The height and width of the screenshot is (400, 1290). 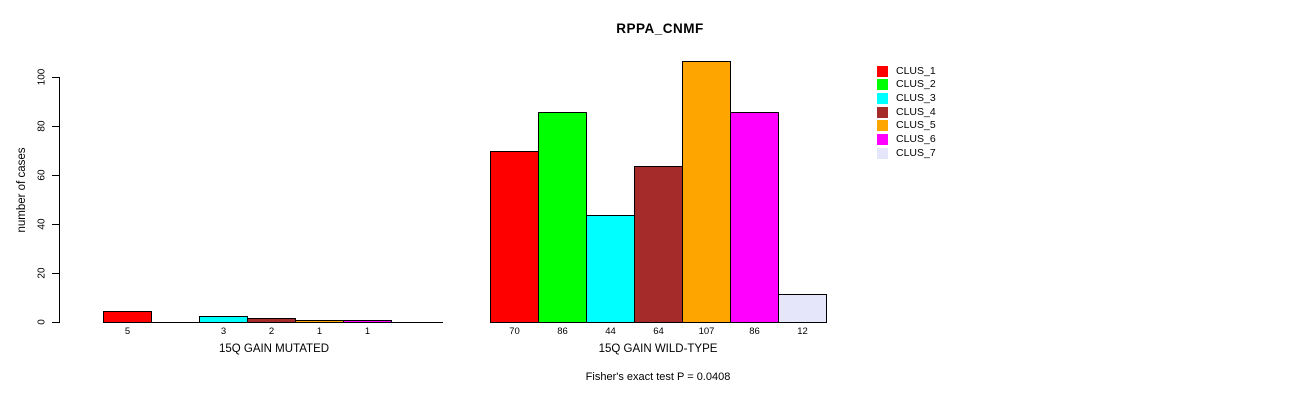 What do you see at coordinates (916, 152) in the screenshot?
I see `legend-label-clus_7: CLUS_7` at bounding box center [916, 152].